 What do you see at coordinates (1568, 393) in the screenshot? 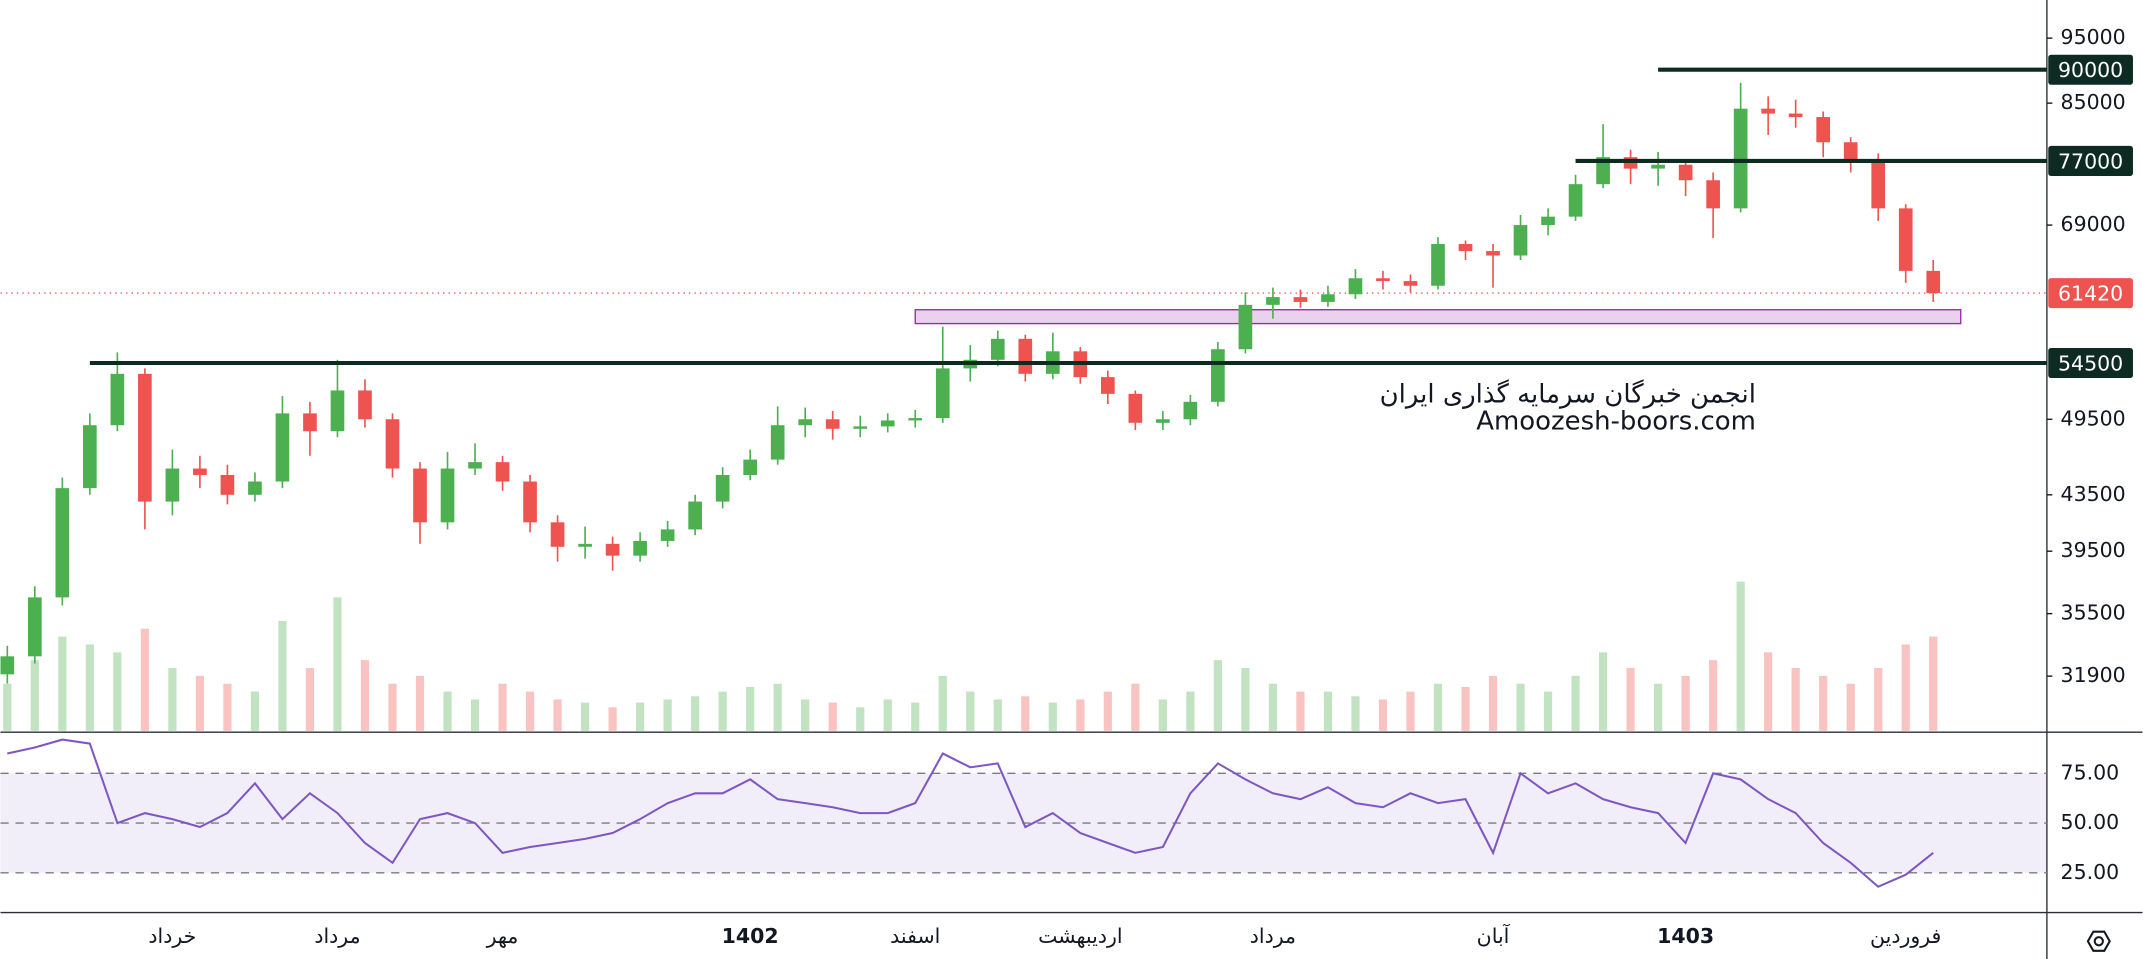
I see `watermark-title: انجمن خبرگان سرمایه گذاری ایران` at bounding box center [1568, 393].